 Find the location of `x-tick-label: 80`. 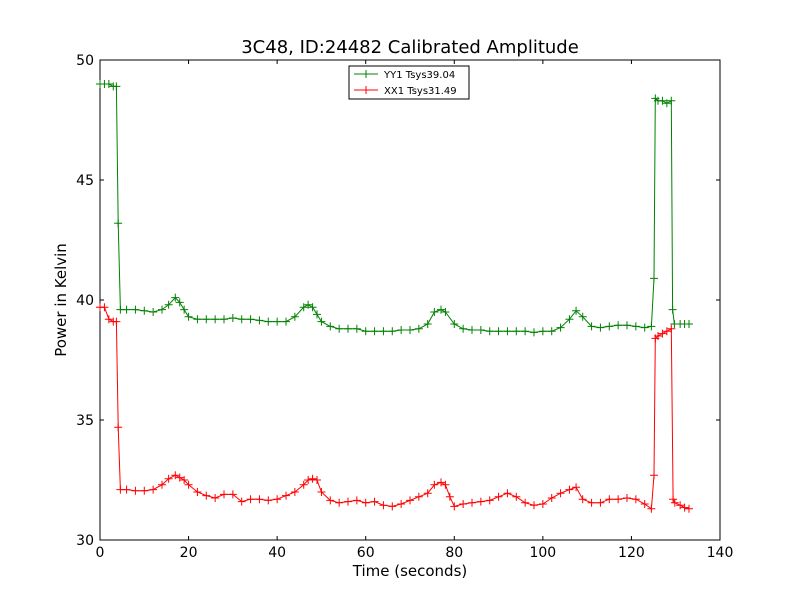

x-tick-label: 80 is located at coordinates (454, 553).